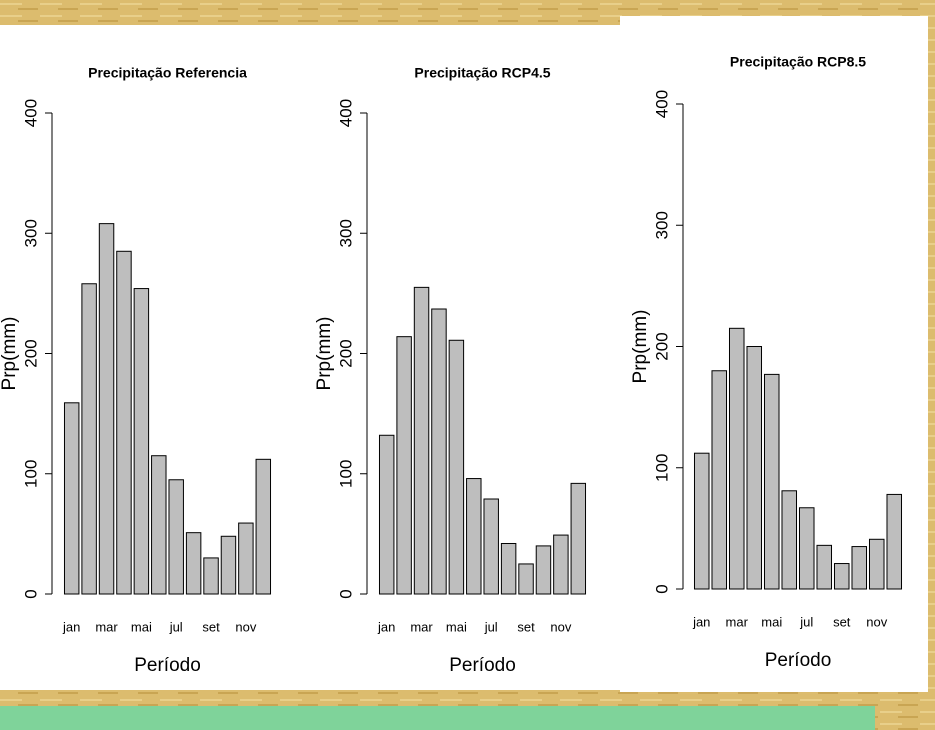 This screenshot has width=935, height=730. I want to click on chart-title: Precipitação RCP8.5, so click(798, 62).